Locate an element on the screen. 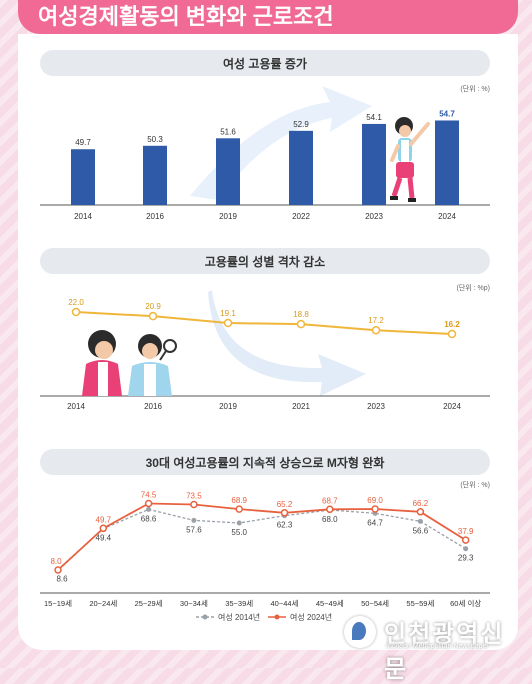 The image size is (532, 684). woman-illustration is located at coordinates (410, 159).